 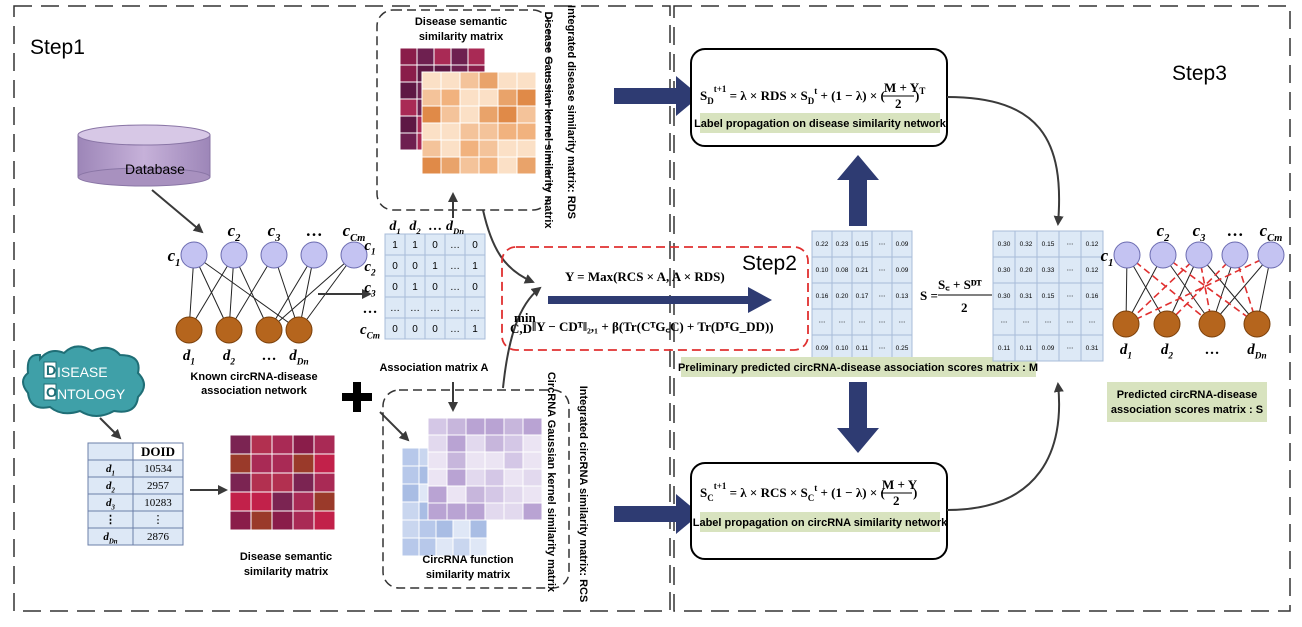 I want to click on to-circrna-lp-arrow, so click(x=657, y=514).